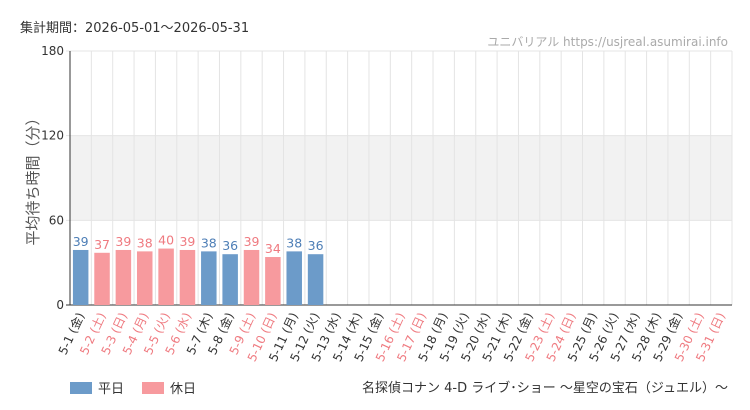 The width and height of the screenshot is (750, 410). I want to click on y-tick-label: 60, so click(56, 220).